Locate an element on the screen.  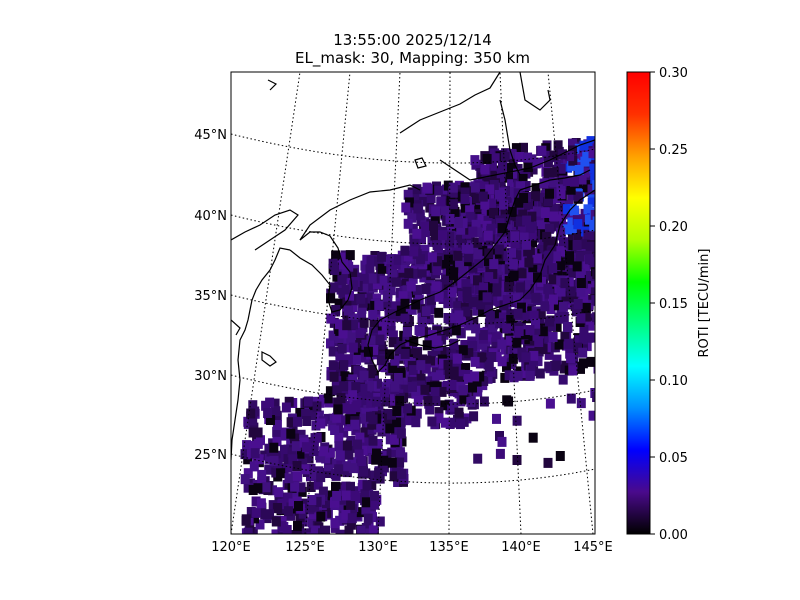
coastline is located at coordinates (450, 103).